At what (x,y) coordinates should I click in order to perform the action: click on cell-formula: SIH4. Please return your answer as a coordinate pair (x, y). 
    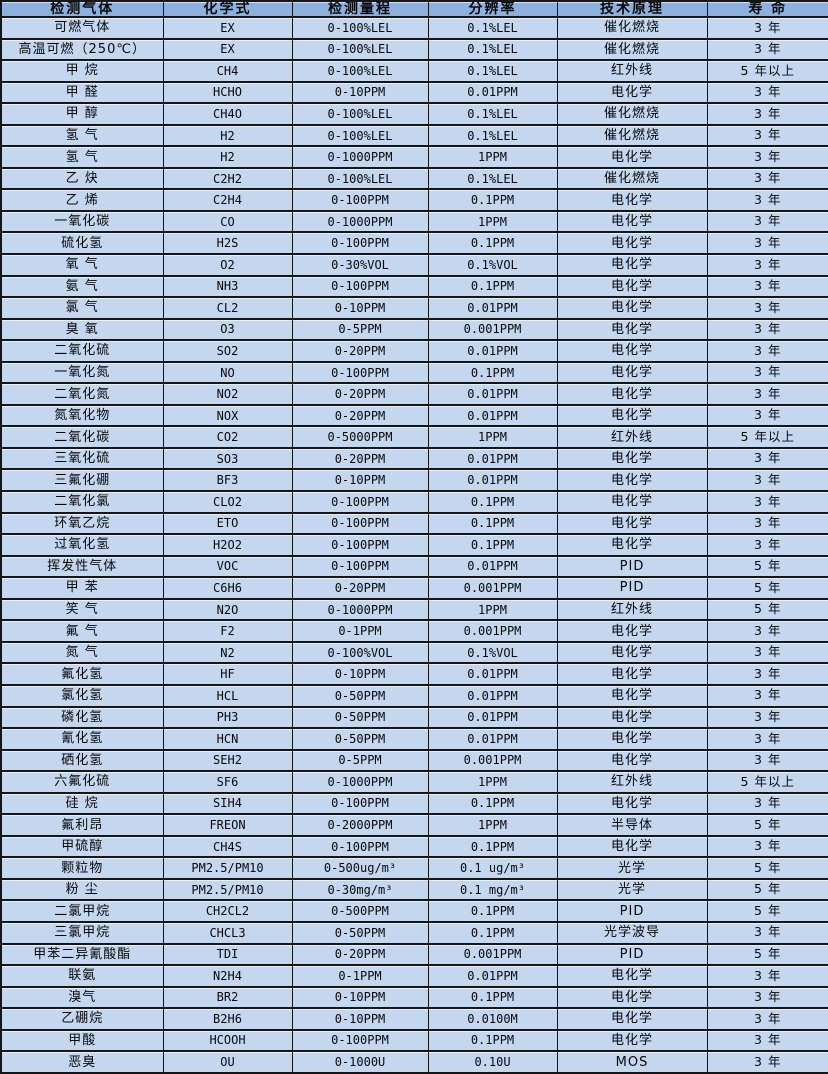
    Looking at the image, I should click on (227, 803).